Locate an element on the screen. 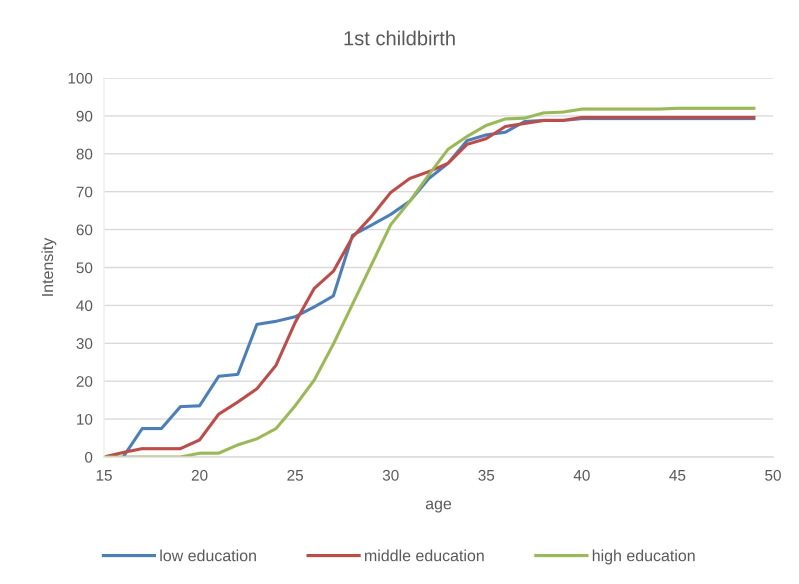  x-tick-label: 30 is located at coordinates (390, 475).